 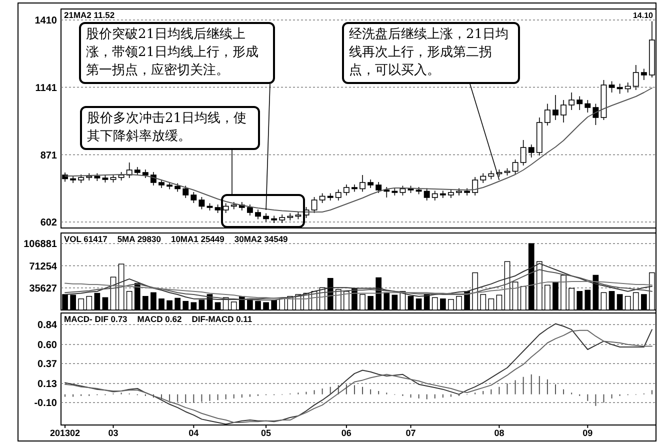 I want to click on y-tick-label: 0.60, so click(x=48, y=346).